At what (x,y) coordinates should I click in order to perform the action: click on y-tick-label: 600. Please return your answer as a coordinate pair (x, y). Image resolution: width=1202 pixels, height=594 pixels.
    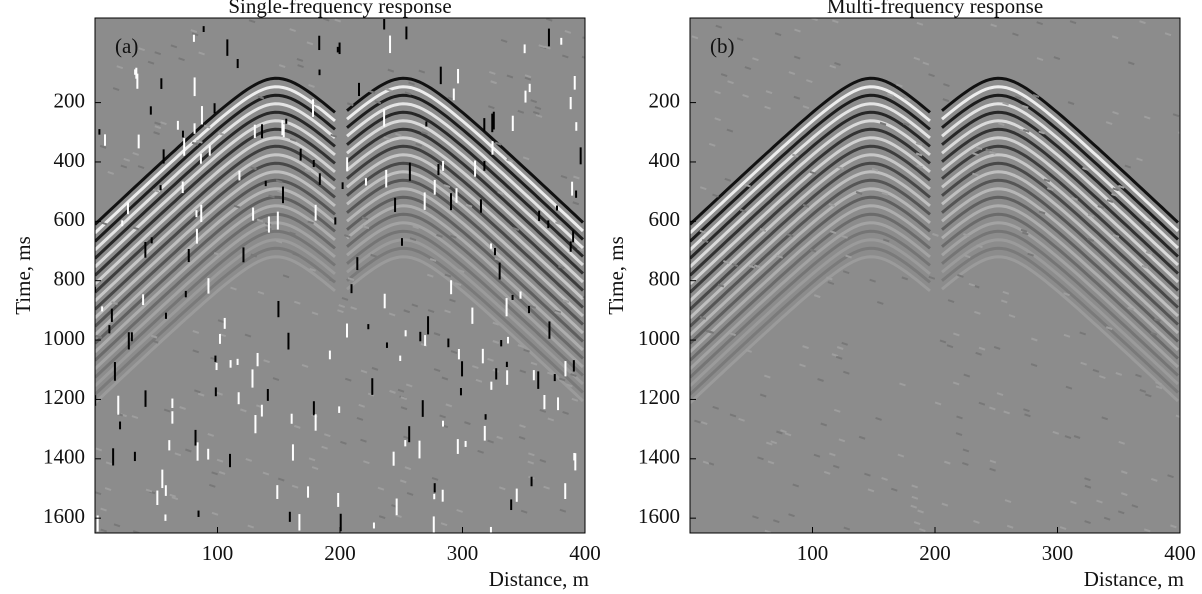
    Looking at the image, I should click on (70, 219).